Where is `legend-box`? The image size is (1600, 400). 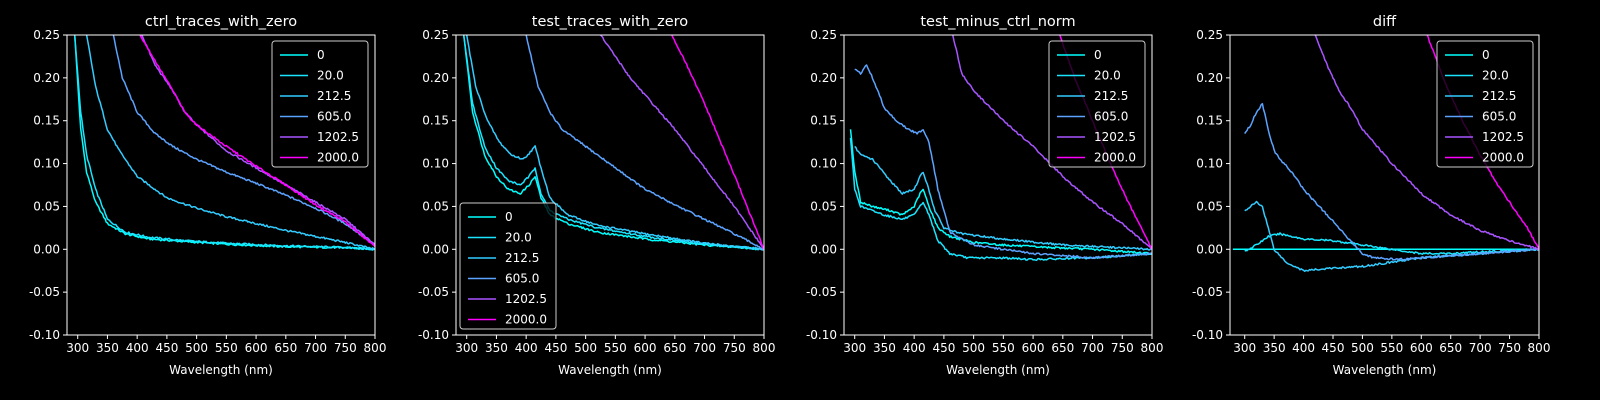 legend-box is located at coordinates (320, 104).